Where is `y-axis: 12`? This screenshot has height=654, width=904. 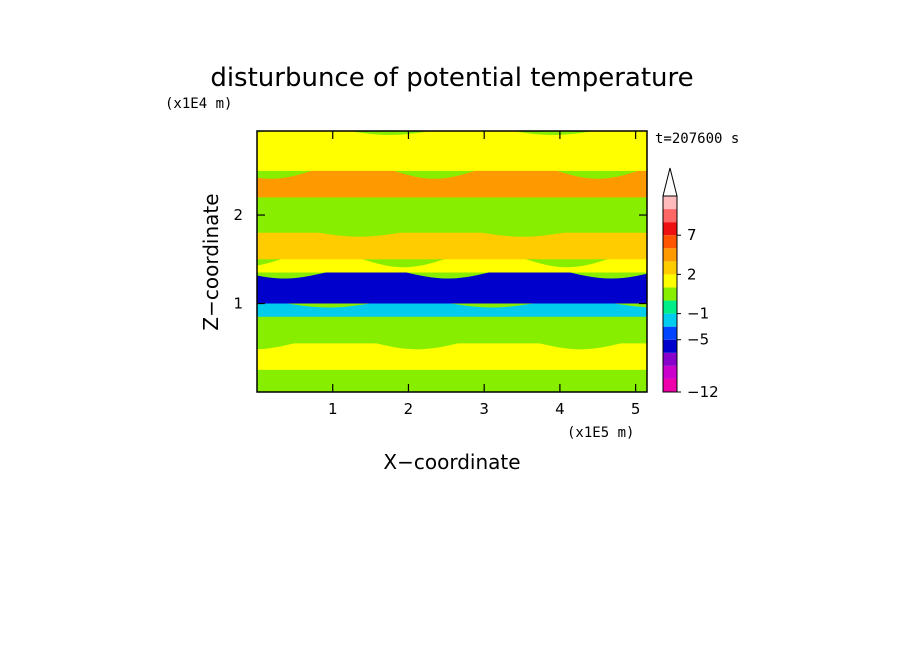
y-axis: 12 is located at coordinates (440, 259).